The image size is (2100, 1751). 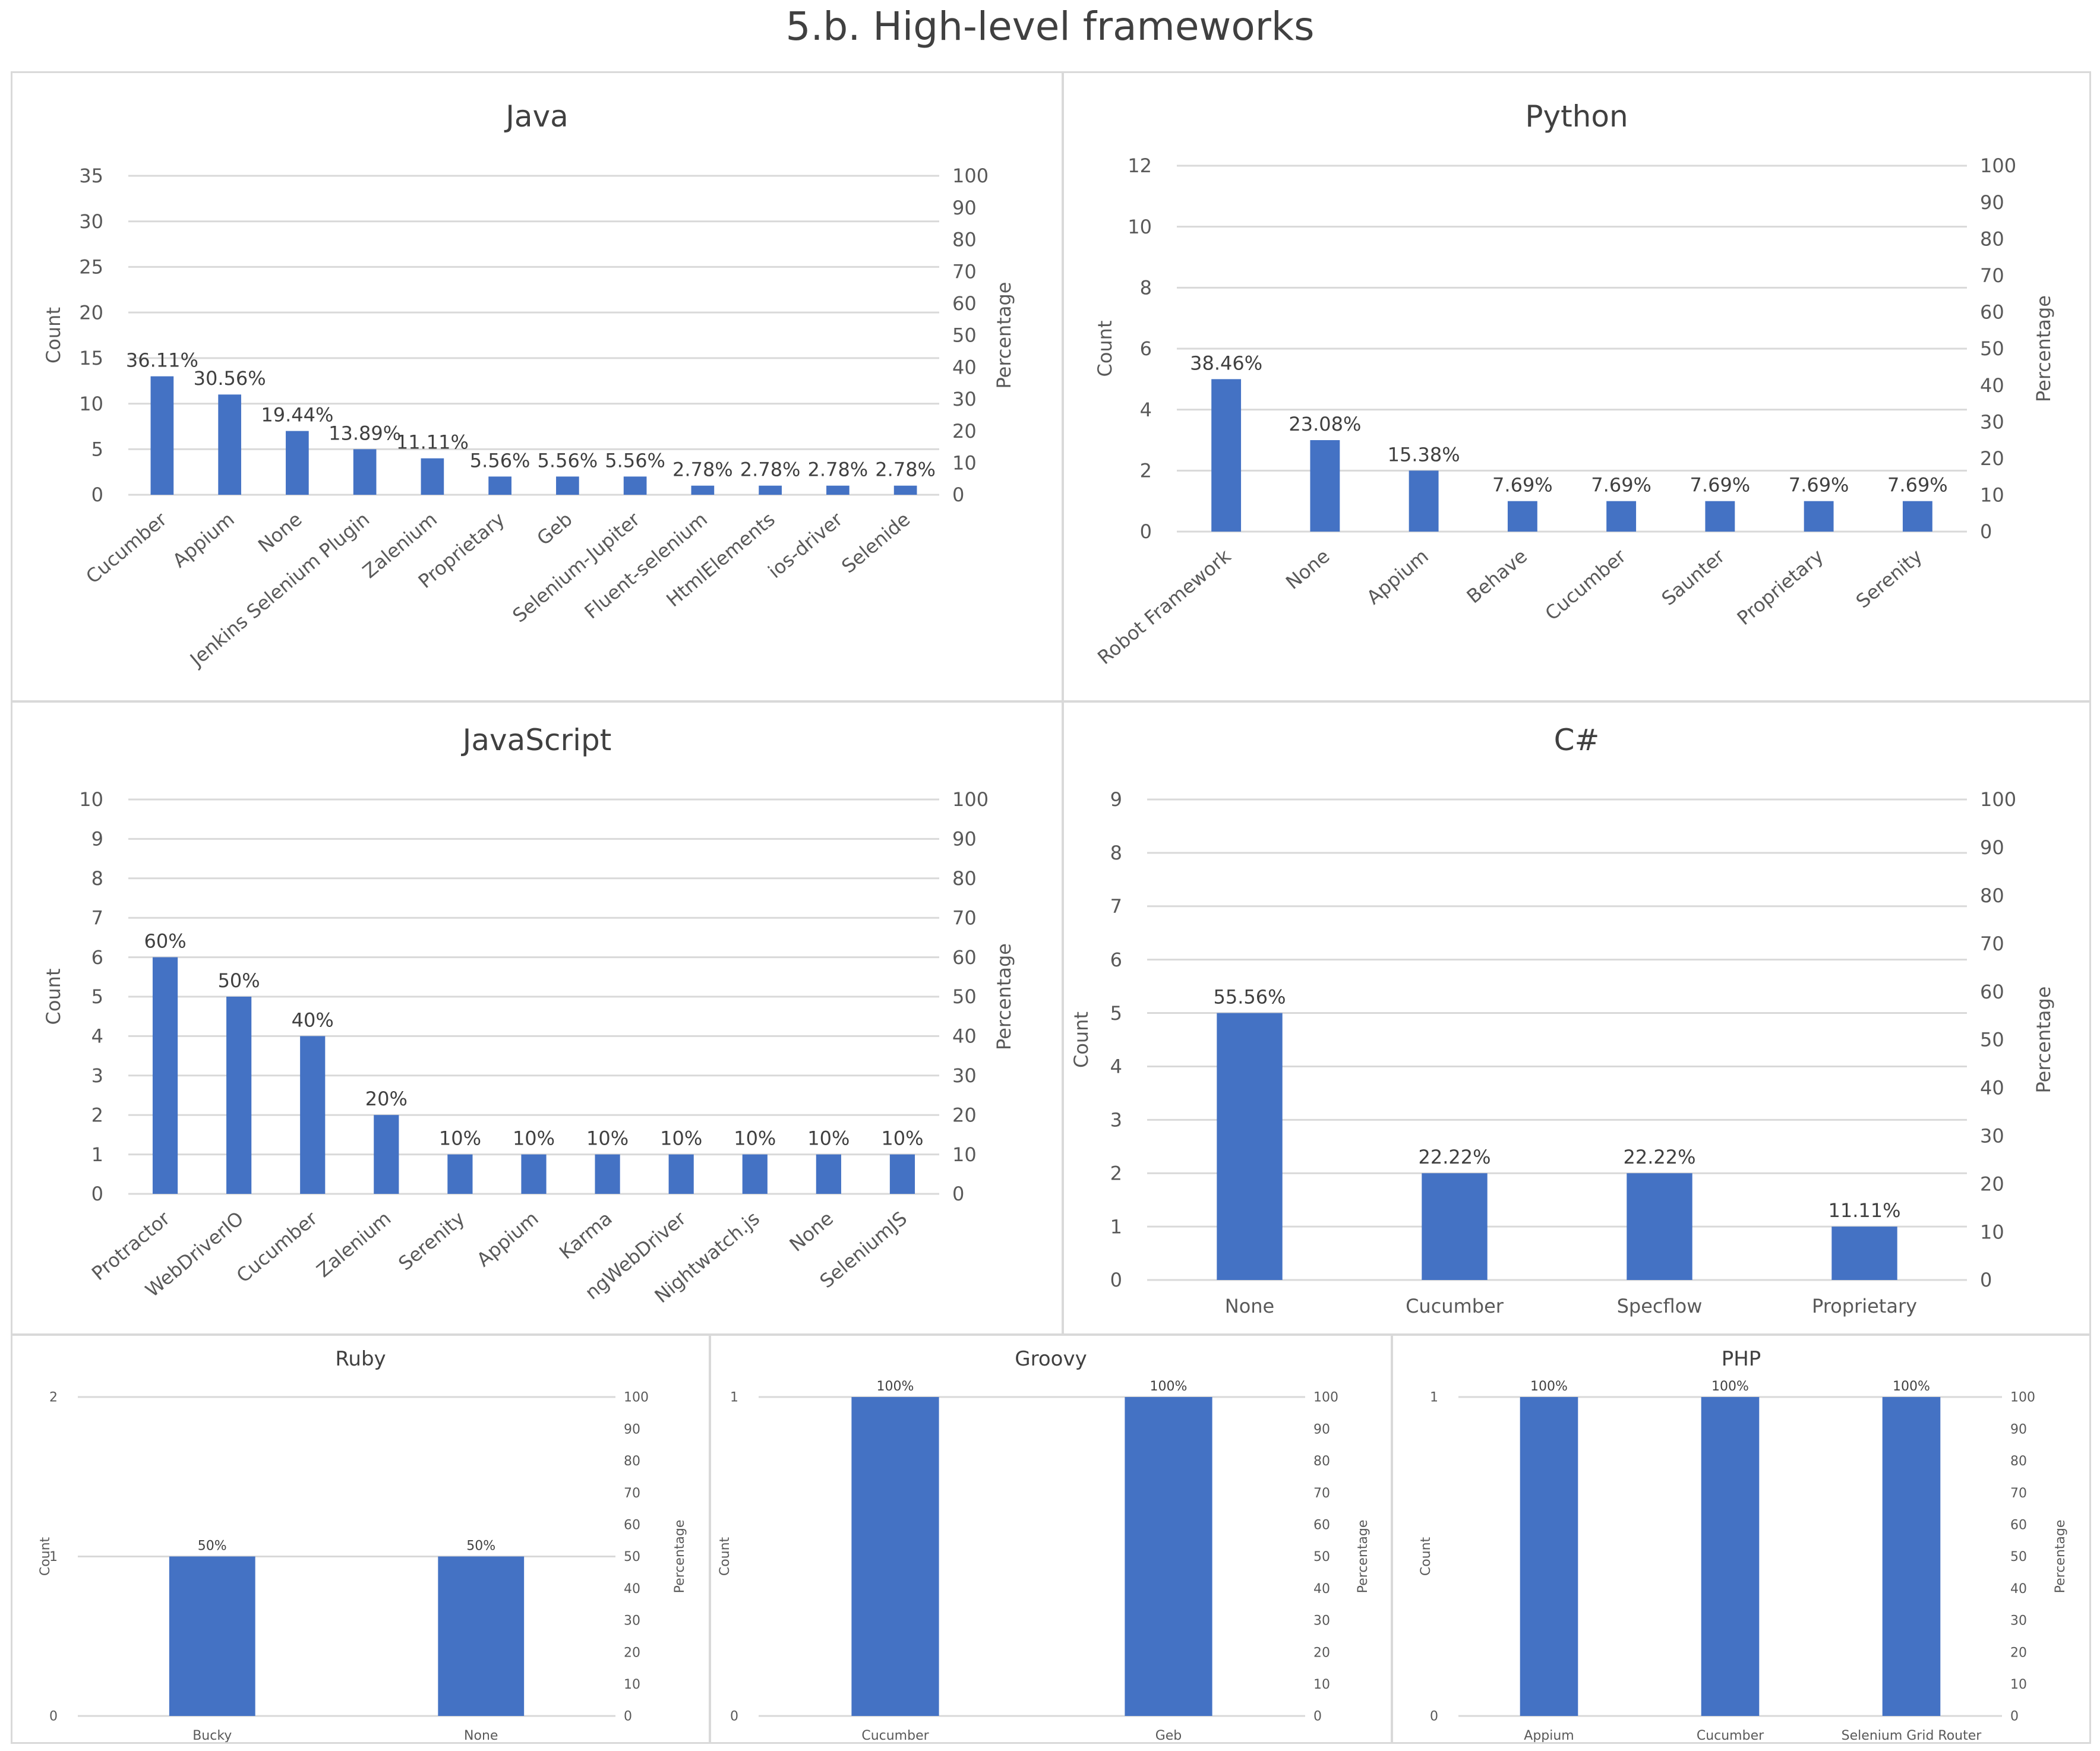 I want to click on bar-karma, so click(x=607, y=1174).